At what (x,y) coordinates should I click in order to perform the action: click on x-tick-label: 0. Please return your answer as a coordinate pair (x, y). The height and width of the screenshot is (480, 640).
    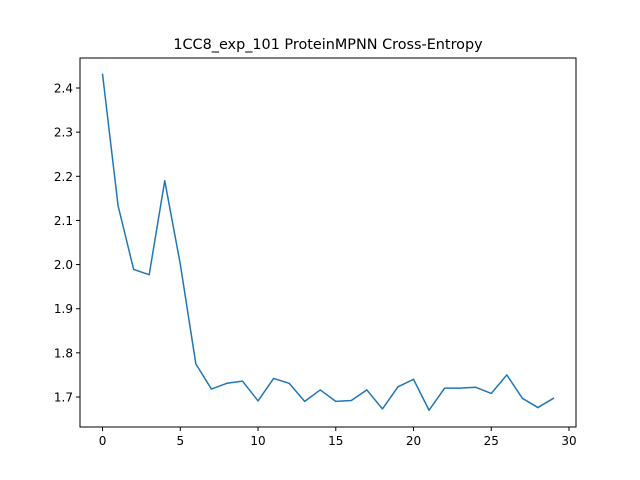
    Looking at the image, I should click on (103, 441).